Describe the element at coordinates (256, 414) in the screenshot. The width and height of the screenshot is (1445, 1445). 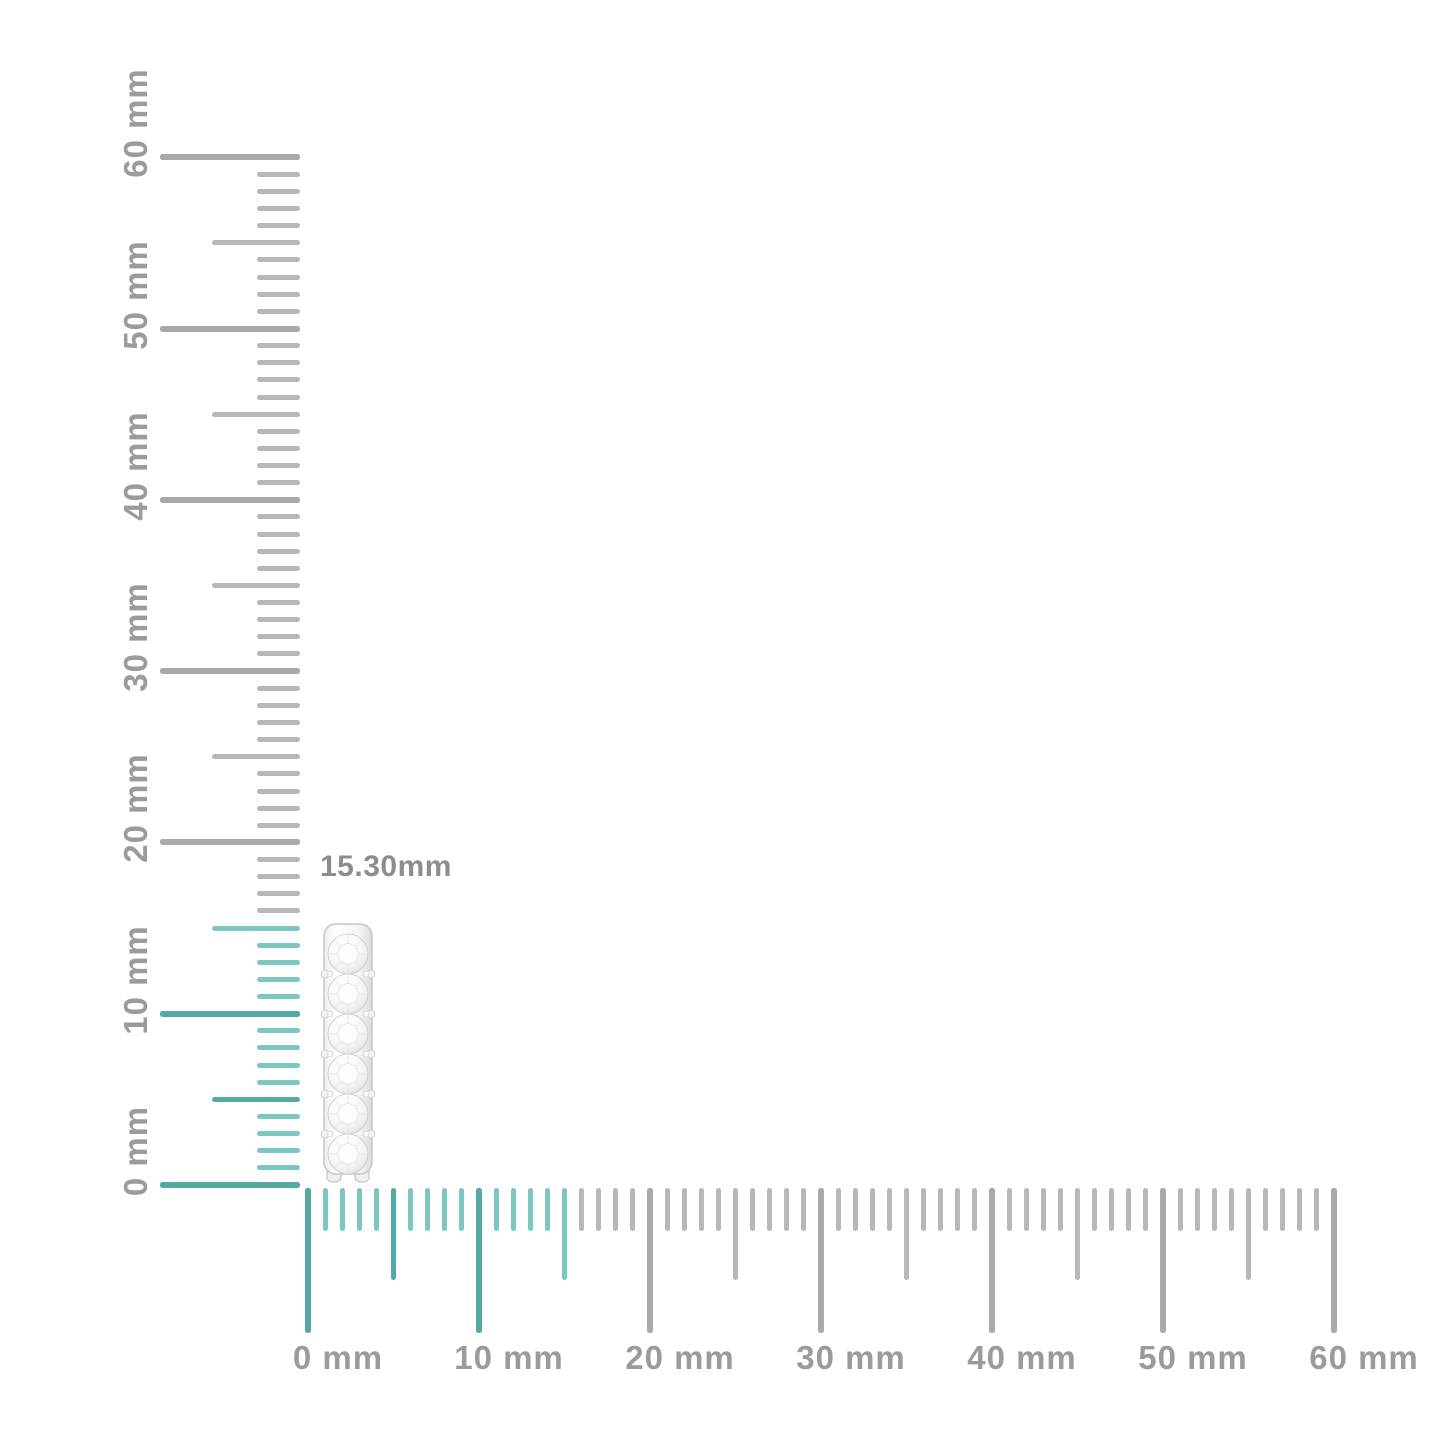
I see `v-ruler-tick-45mm` at that location.